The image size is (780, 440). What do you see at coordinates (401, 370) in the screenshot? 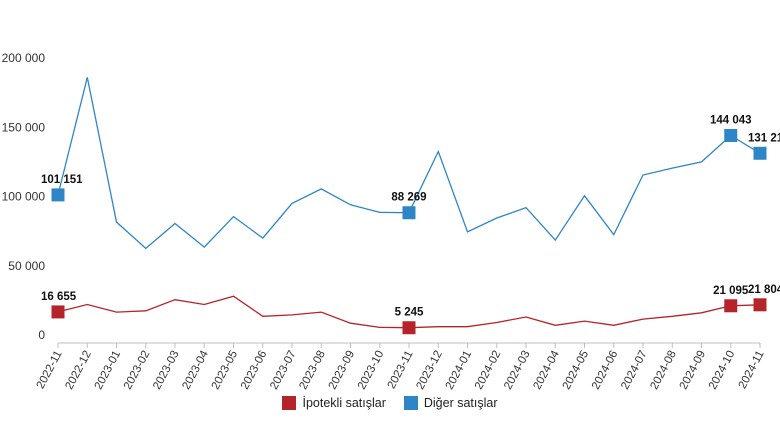
I see `x-tick-label: 2023-11` at bounding box center [401, 370].